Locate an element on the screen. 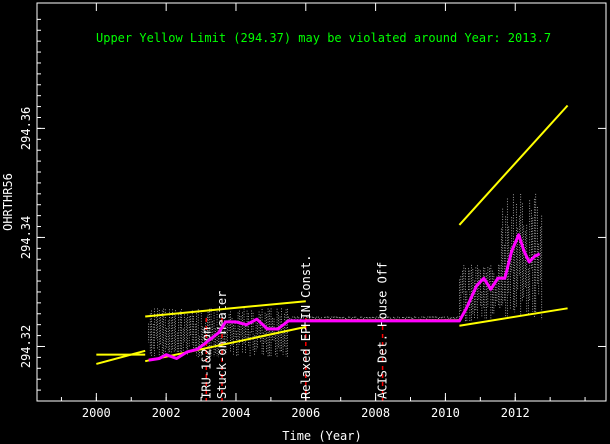  x-tick-label: 2008 is located at coordinates (375, 413).